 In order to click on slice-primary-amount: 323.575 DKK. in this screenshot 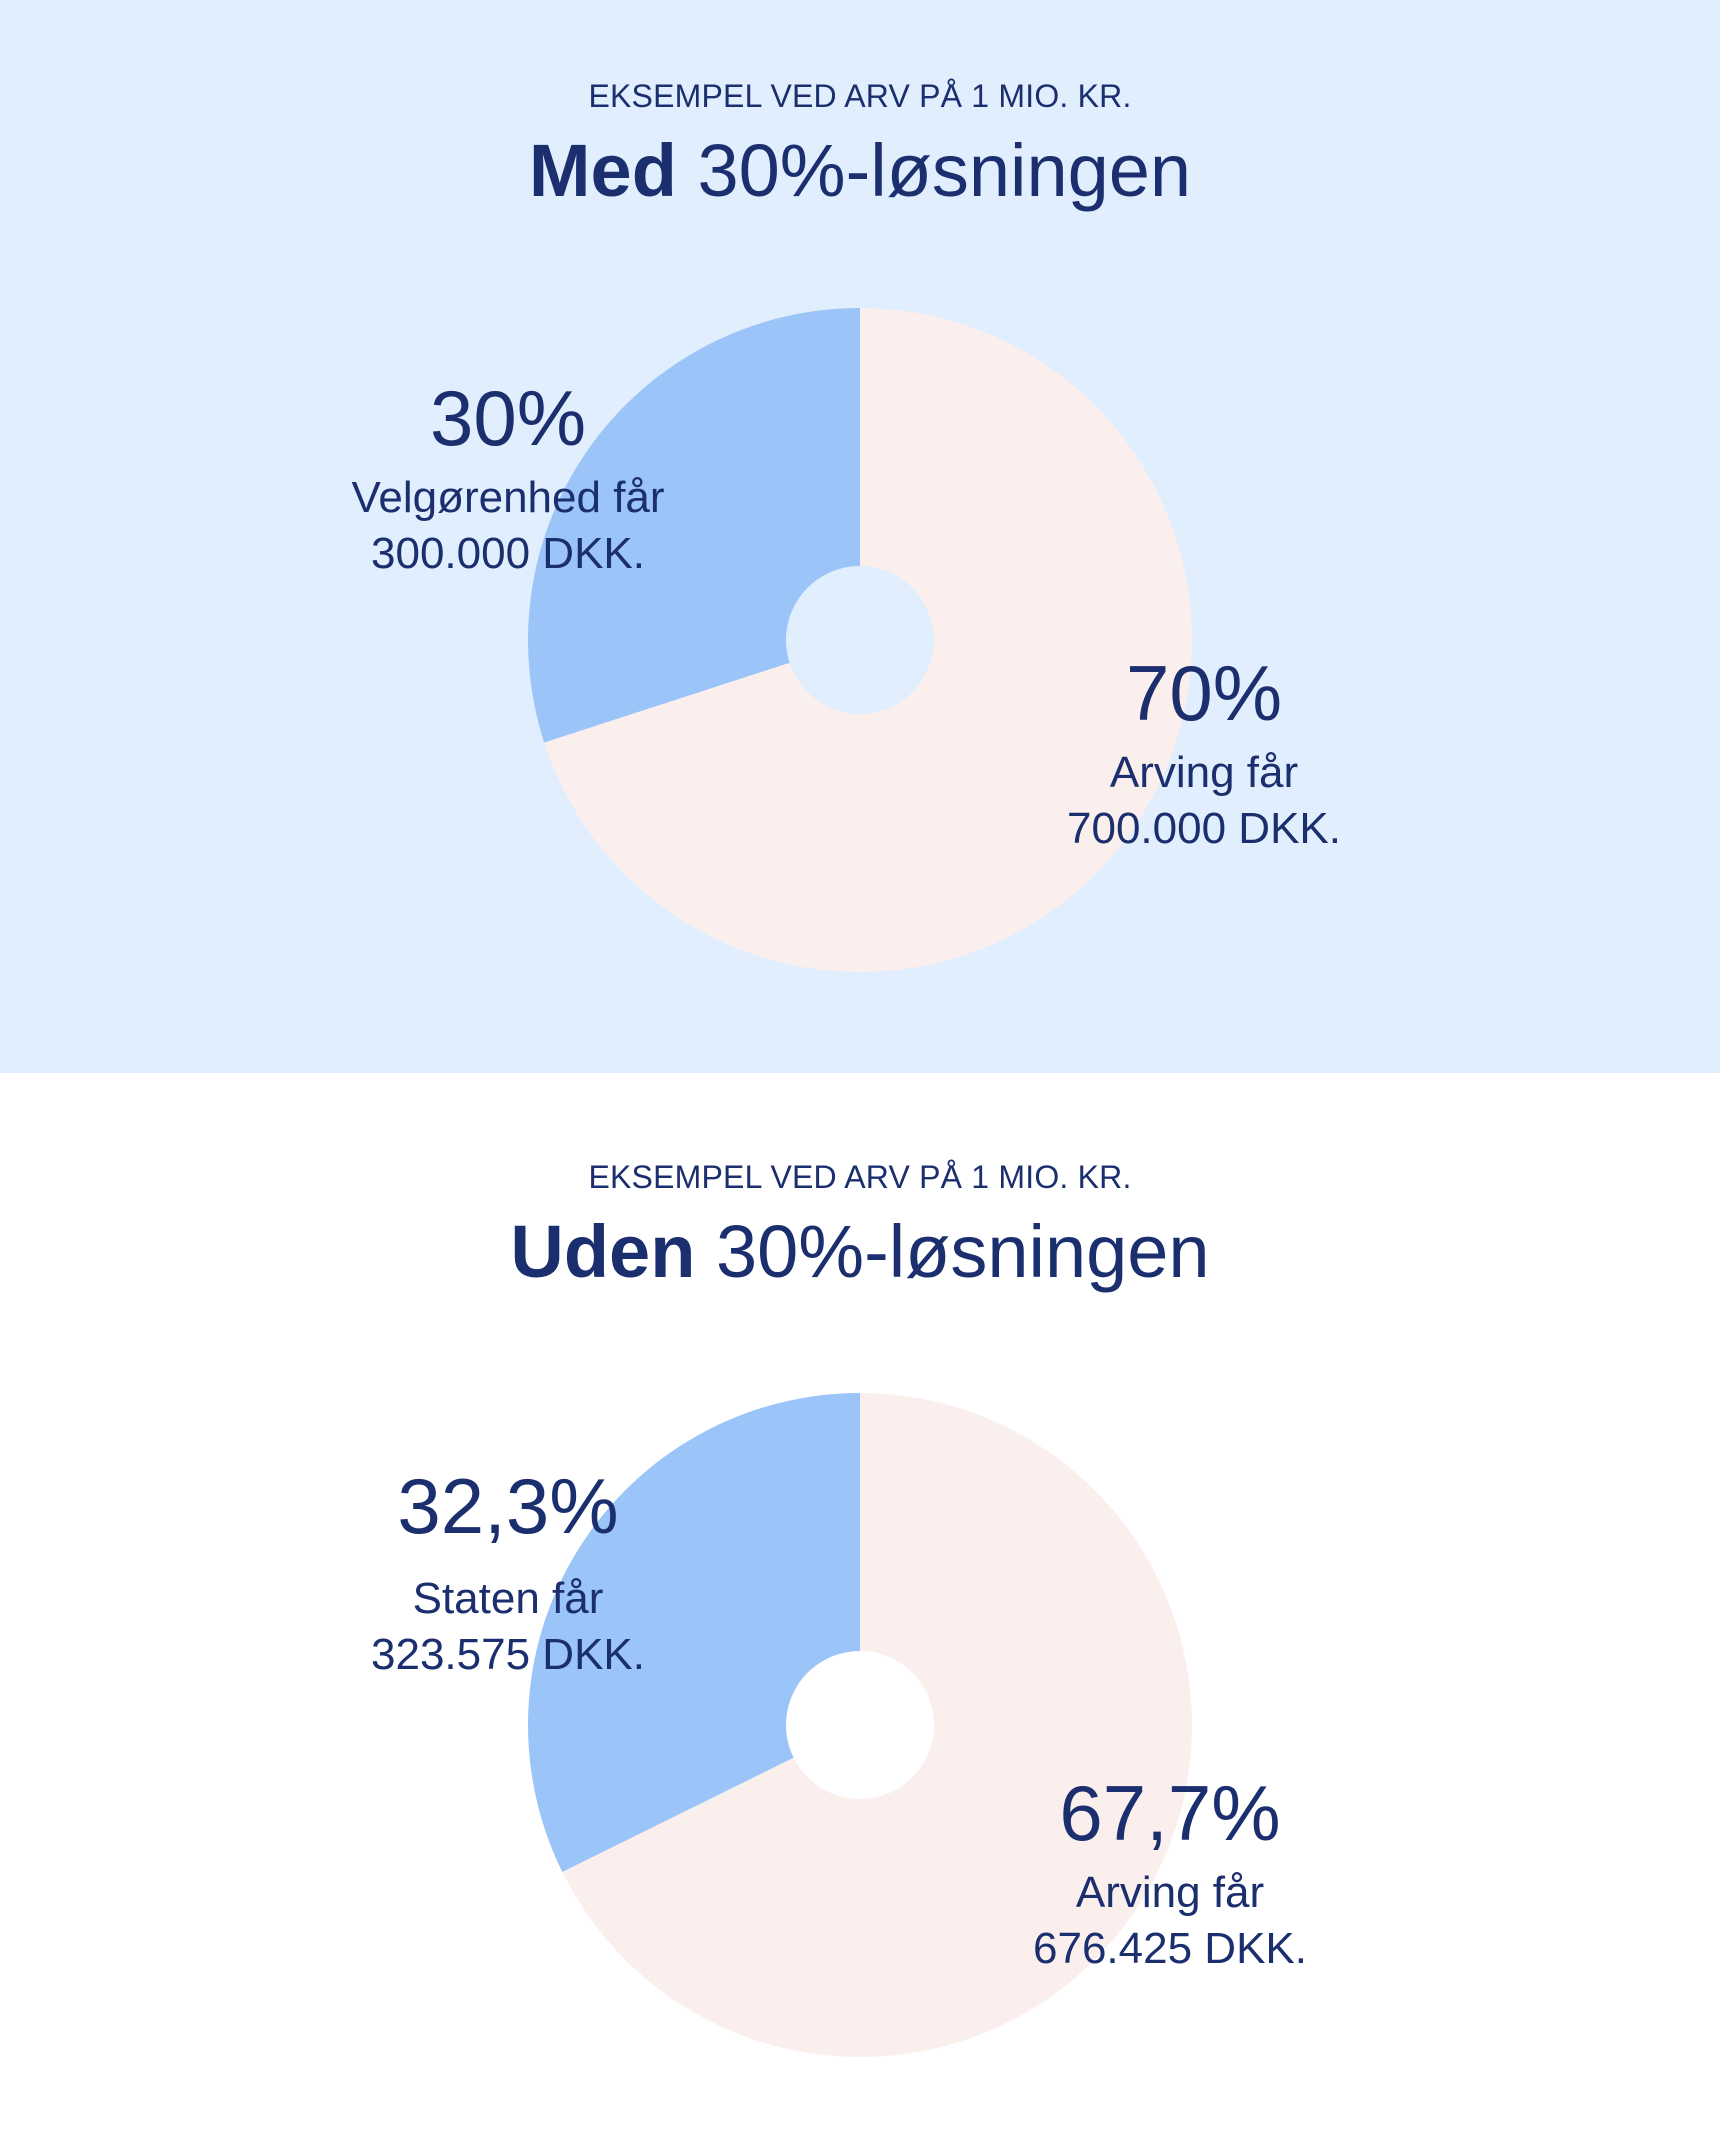, I will do `click(508, 1654)`.